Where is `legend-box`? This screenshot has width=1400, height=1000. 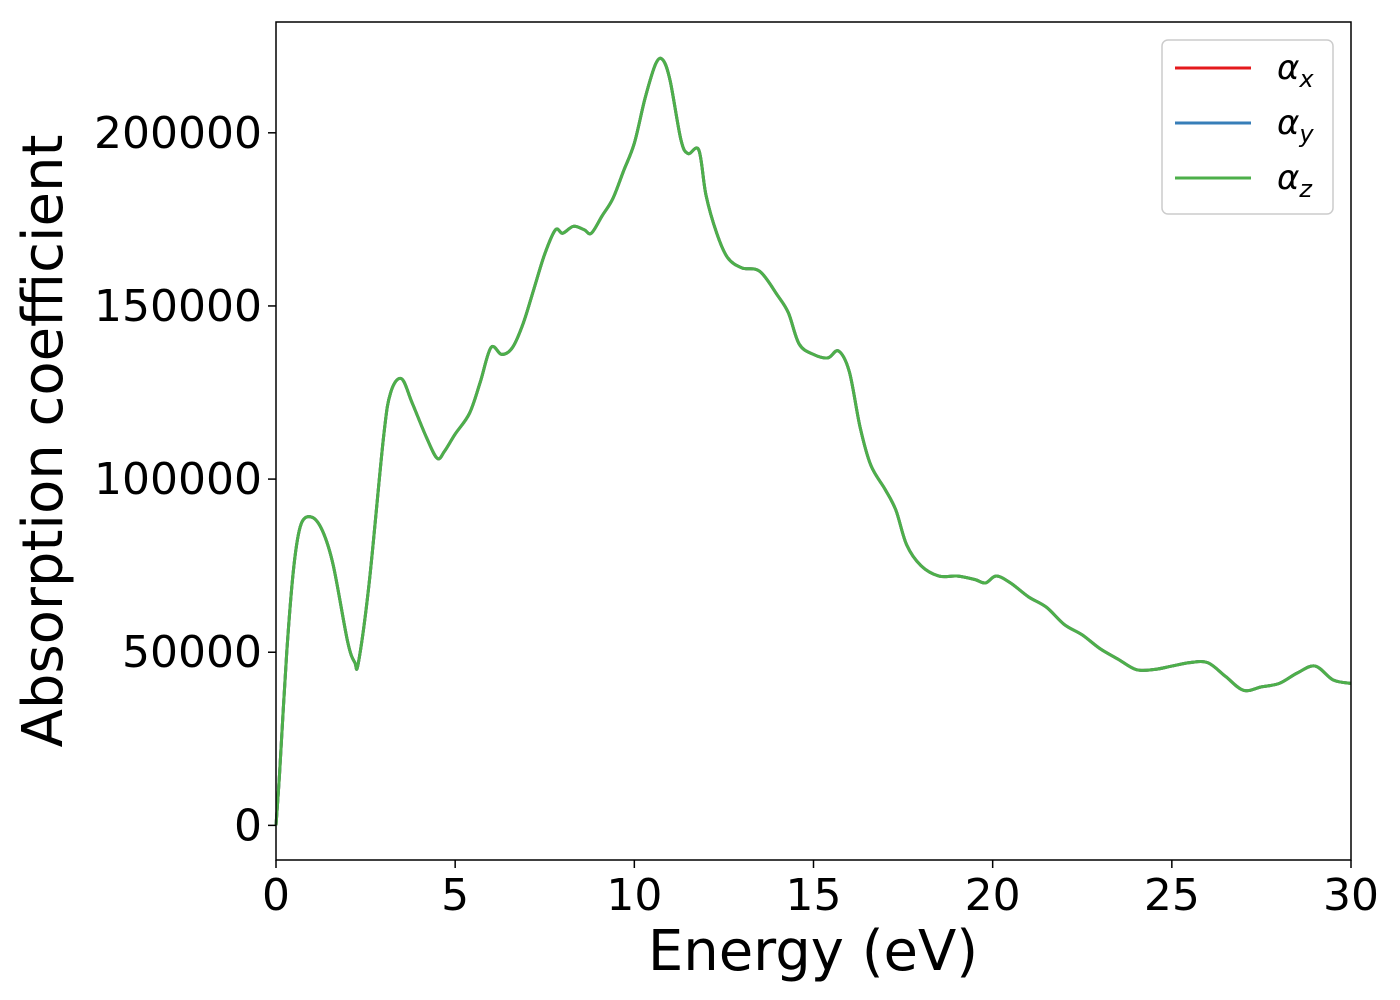
legend-box is located at coordinates (1247, 127).